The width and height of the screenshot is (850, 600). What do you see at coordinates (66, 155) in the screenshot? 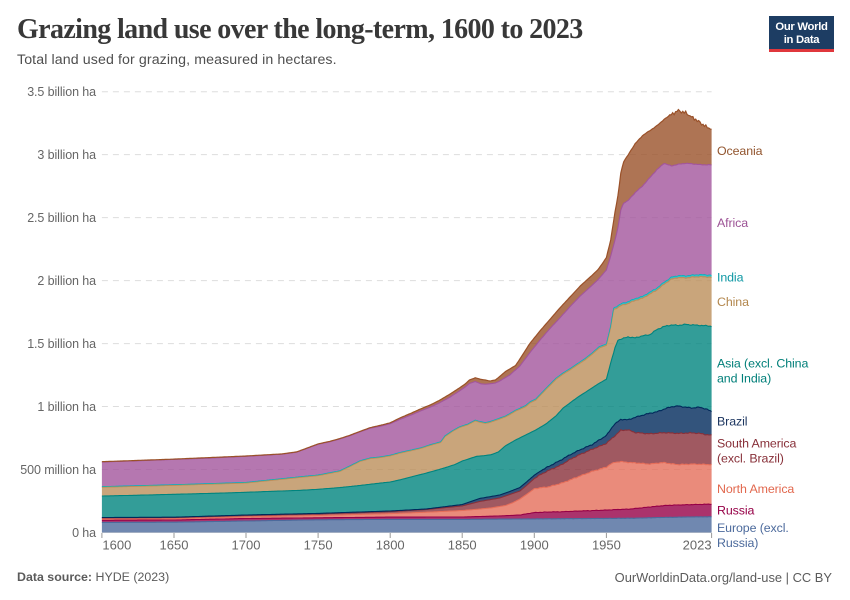
I see `svg-text: 3 billion ha` at bounding box center [66, 155].